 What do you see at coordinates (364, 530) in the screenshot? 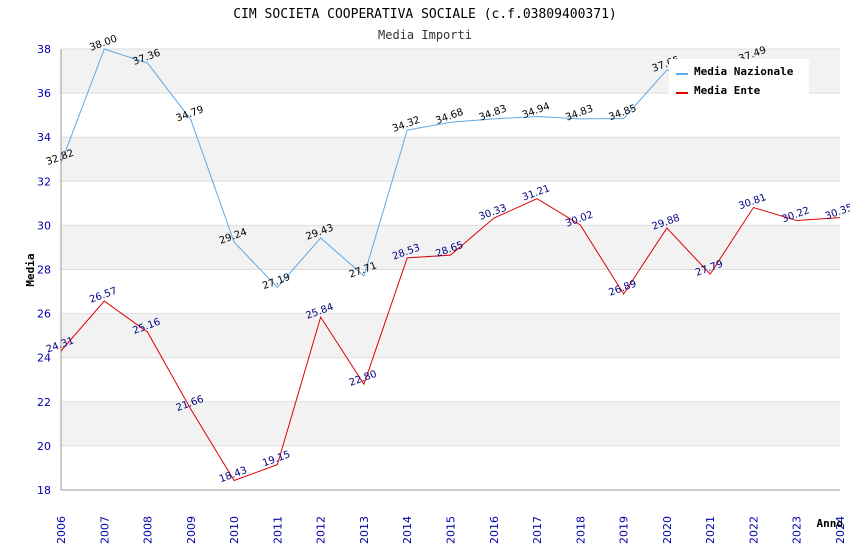
I see `x-tick-label: 2013` at bounding box center [364, 530].